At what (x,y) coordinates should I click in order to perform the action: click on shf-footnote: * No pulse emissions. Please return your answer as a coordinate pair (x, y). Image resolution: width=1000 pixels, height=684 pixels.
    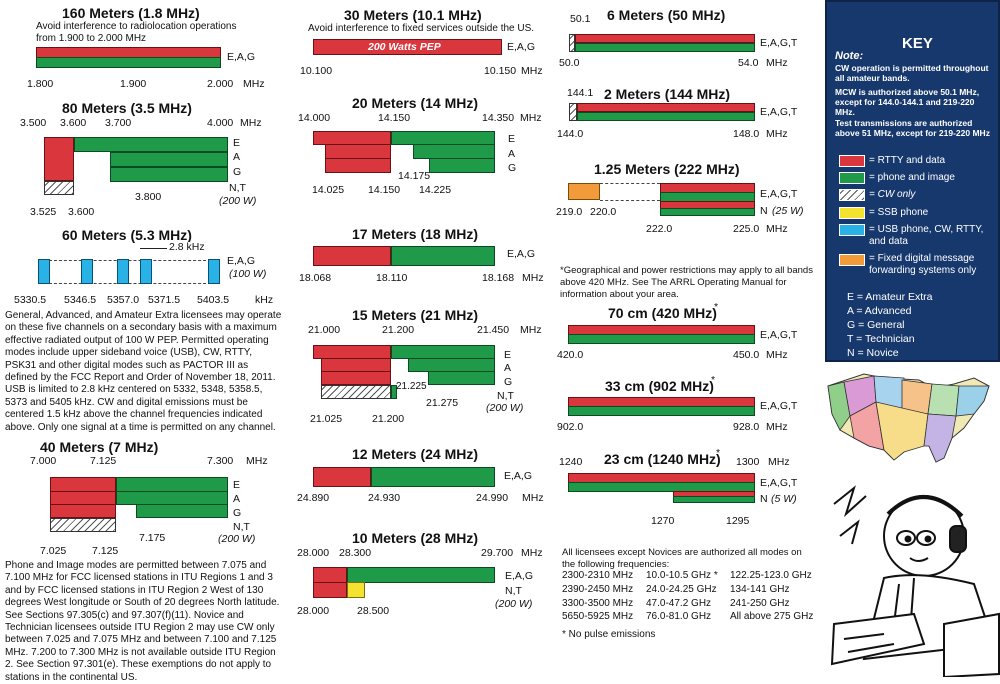
    Looking at the image, I should click on (609, 634).